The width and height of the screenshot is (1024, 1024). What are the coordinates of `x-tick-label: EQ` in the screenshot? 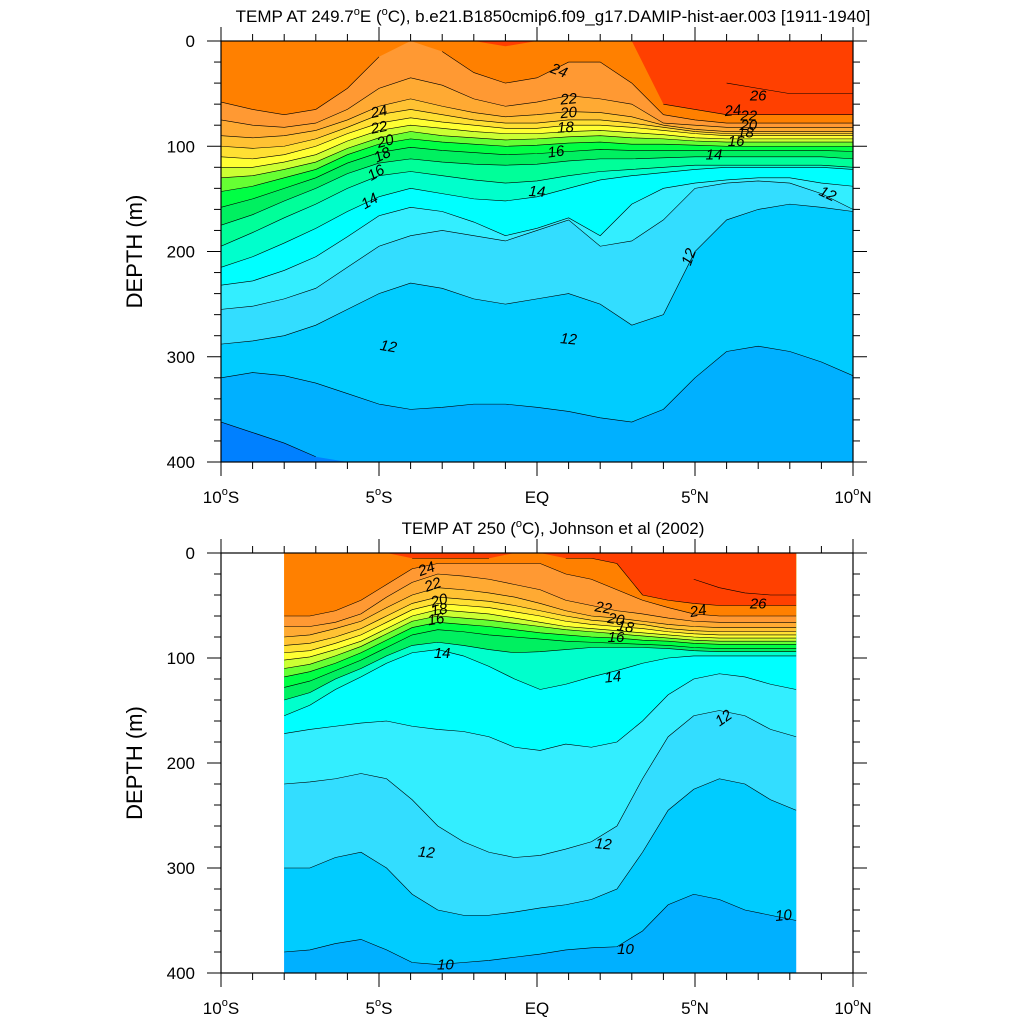 It's located at (537, 497).